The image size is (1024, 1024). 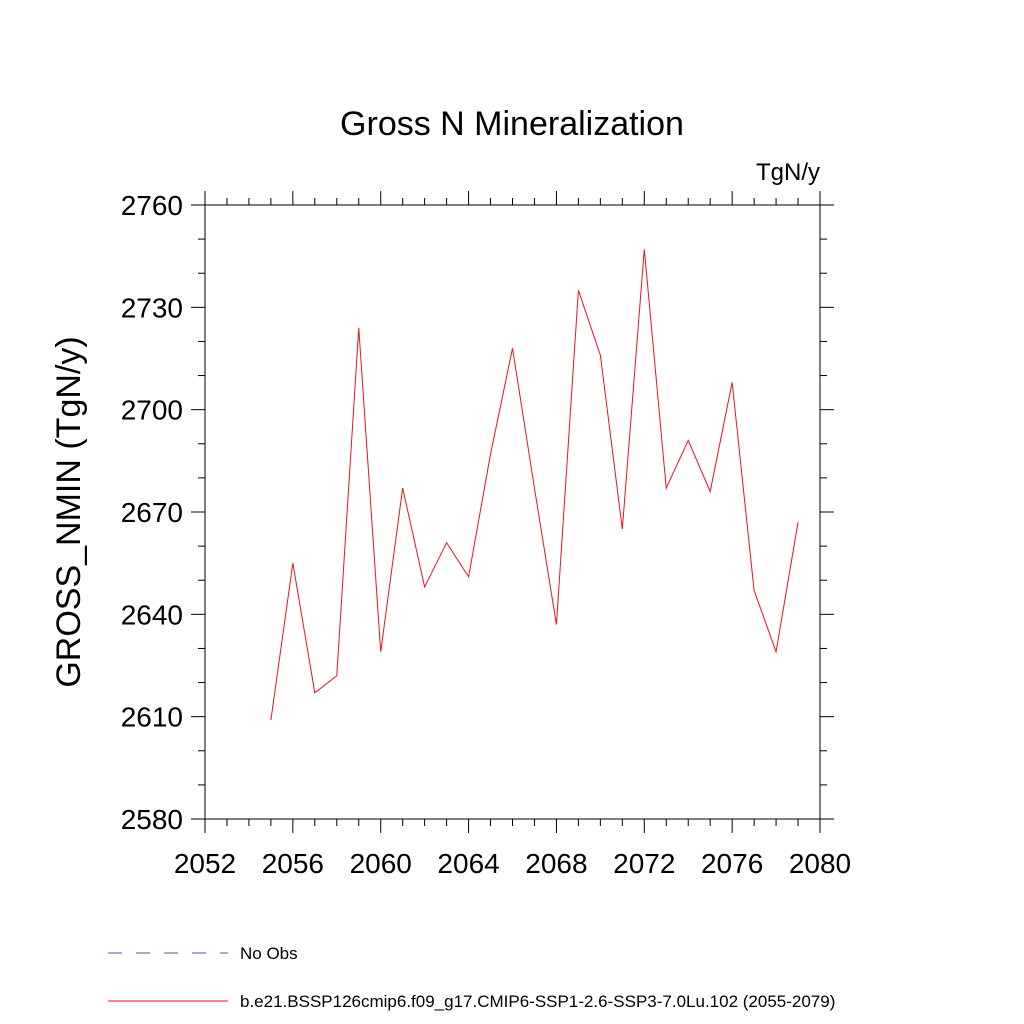 I want to click on y-tick-label: 2760, so click(x=152, y=205).